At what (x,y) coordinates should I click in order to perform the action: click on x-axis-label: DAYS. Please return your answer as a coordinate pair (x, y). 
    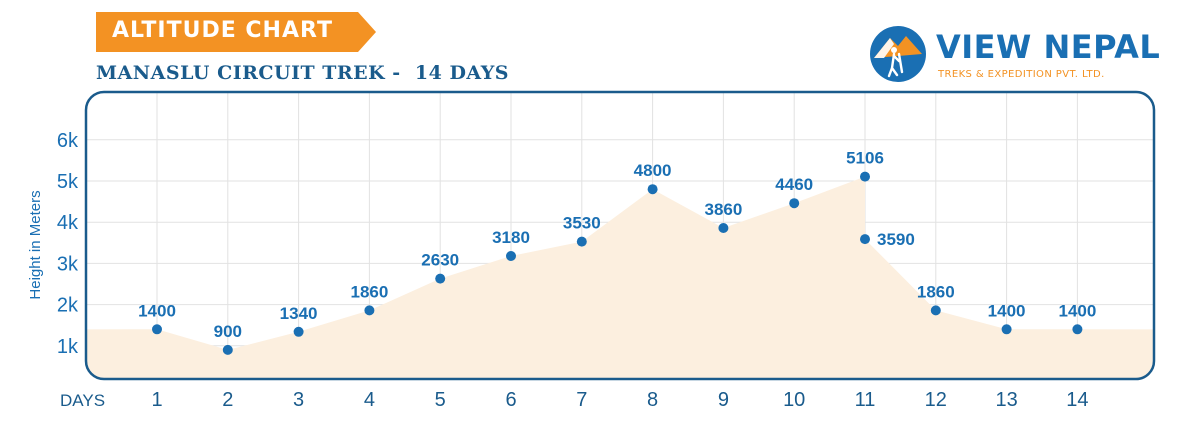
    Looking at the image, I should click on (82, 400).